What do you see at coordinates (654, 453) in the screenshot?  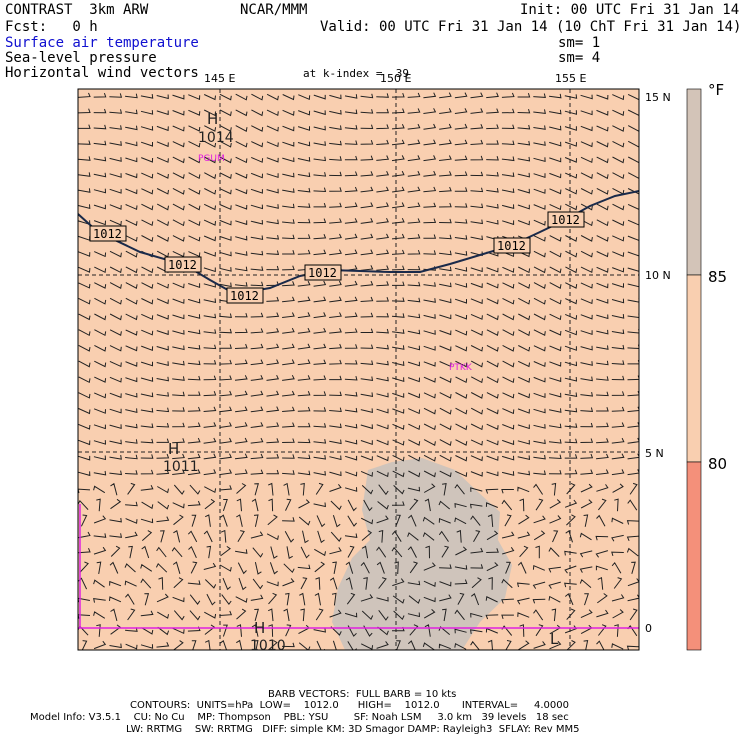 I see `lat-label: 5 N` at bounding box center [654, 453].